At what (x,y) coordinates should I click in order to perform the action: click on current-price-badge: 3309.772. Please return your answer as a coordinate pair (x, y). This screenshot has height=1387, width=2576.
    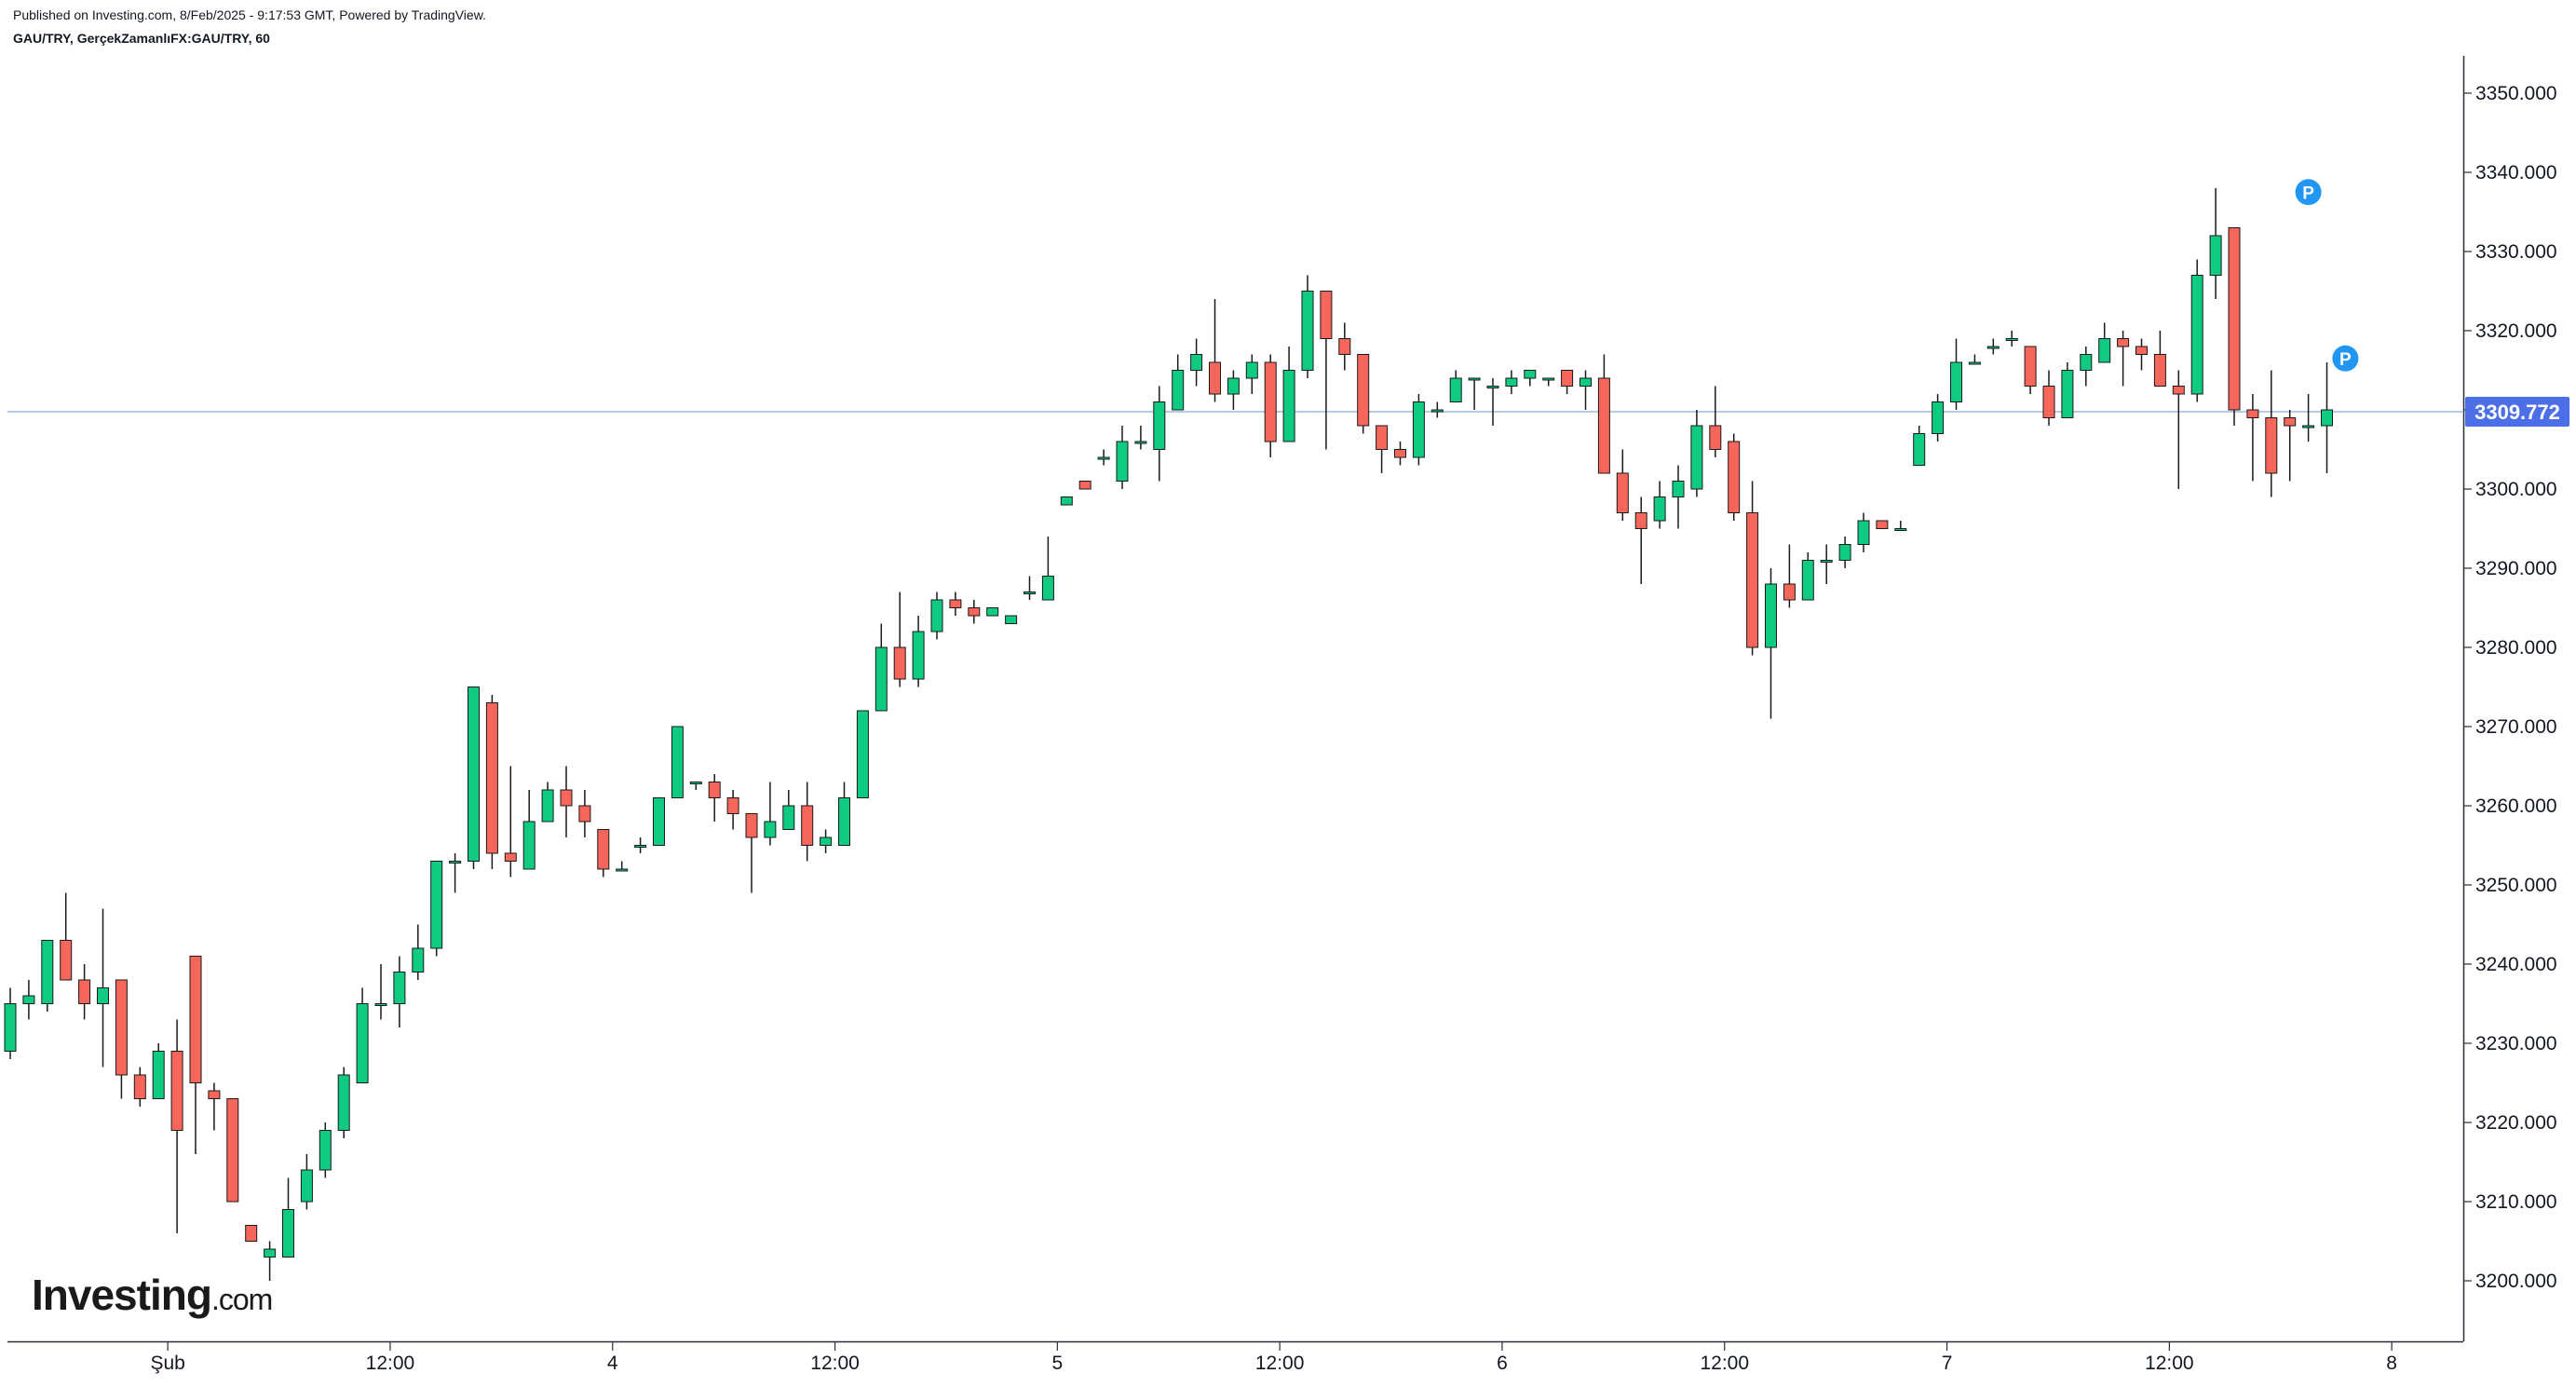
    Looking at the image, I should click on (2517, 412).